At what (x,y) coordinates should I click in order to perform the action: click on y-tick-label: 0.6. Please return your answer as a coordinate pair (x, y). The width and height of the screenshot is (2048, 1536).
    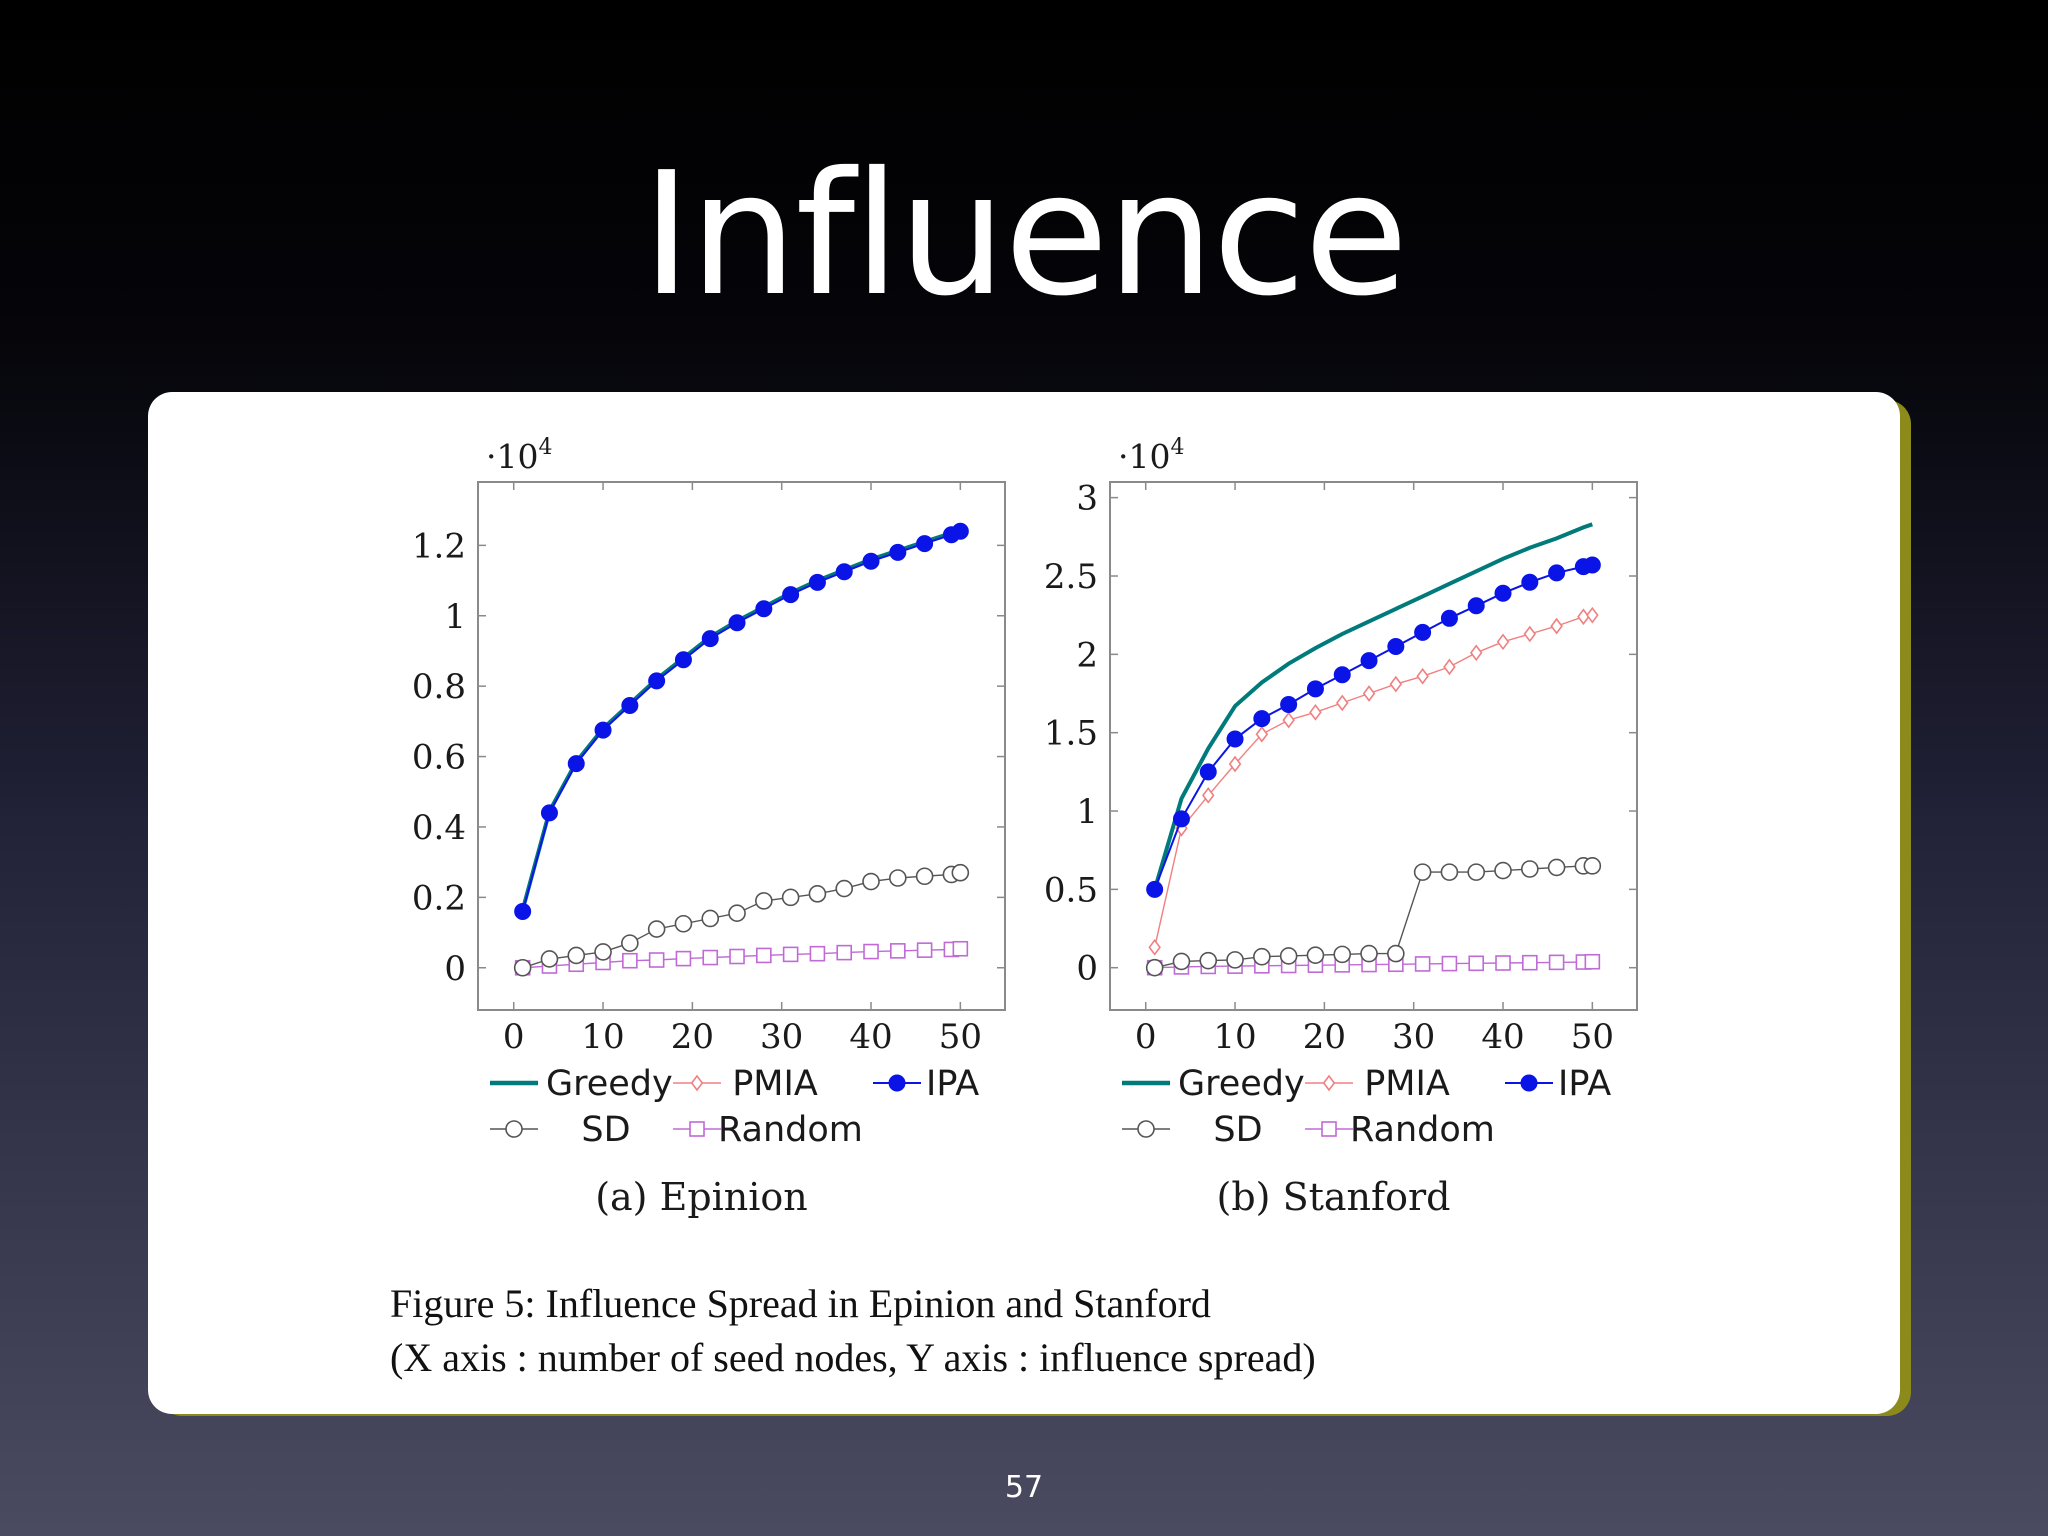
    Looking at the image, I should click on (439, 758).